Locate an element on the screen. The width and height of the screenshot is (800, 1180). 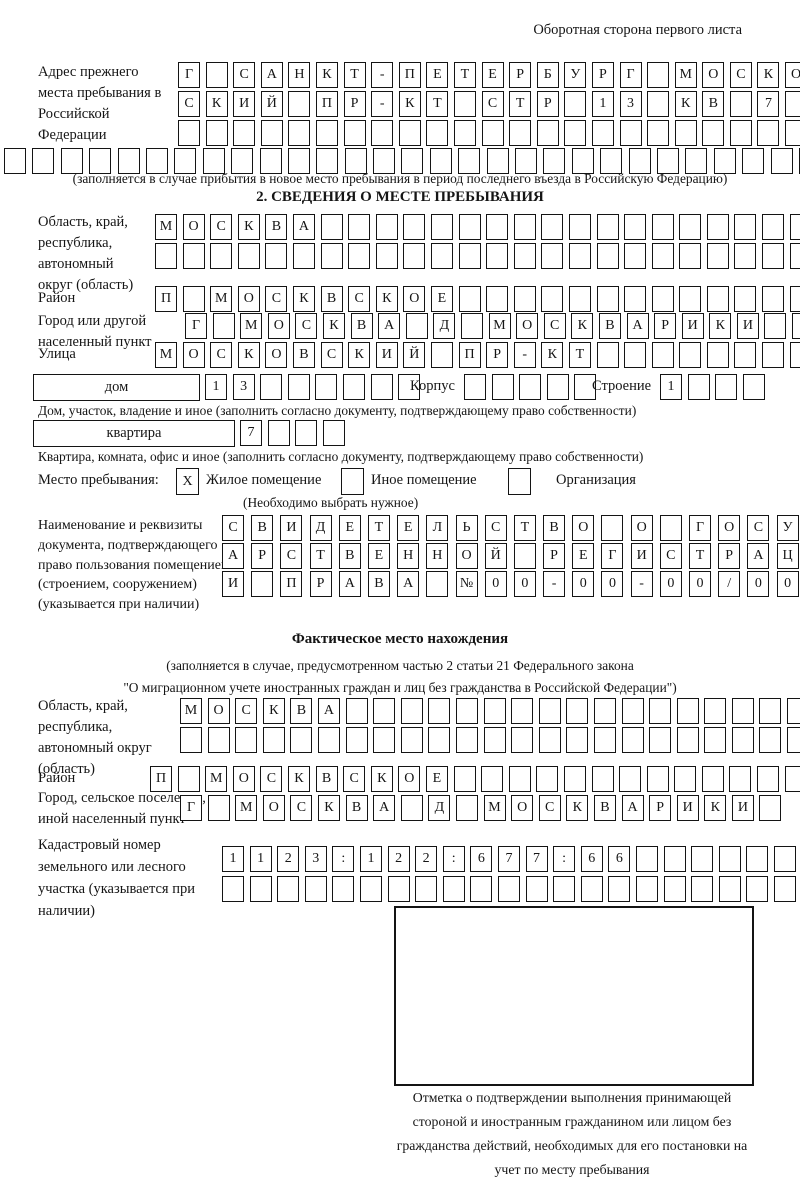
char-box: В is located at coordinates (262, 528).